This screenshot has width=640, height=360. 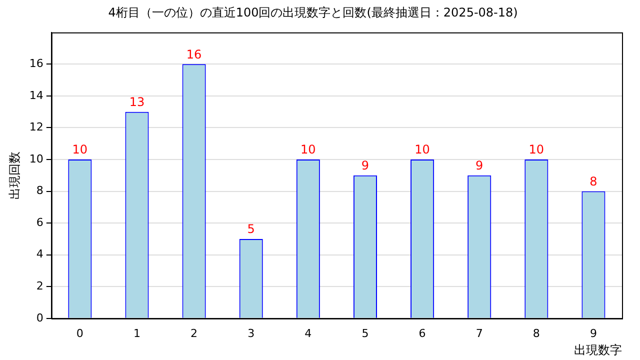 I want to click on chart-title: 4桁目（一の位）の直近100回の出現数字と回数(最終抽選日：2025-08-18), so click(x=313, y=12).